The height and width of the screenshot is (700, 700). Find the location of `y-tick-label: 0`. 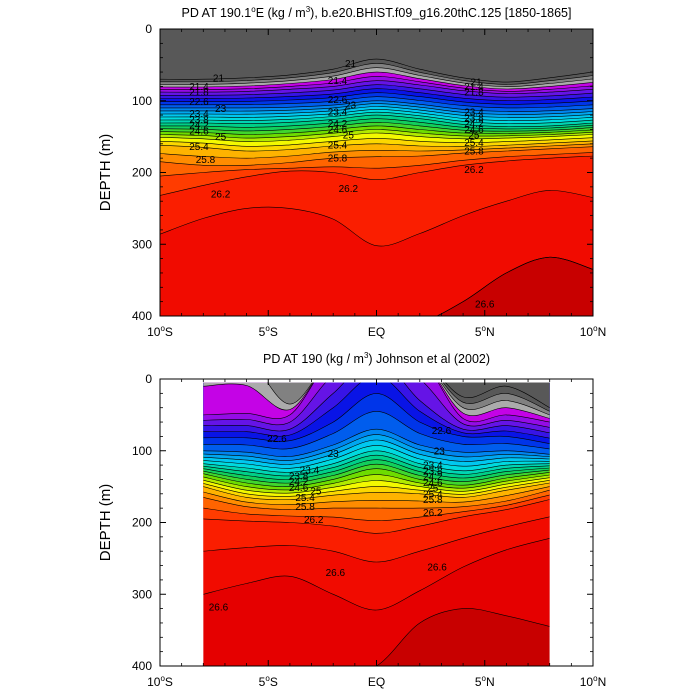

y-tick-label: 0 is located at coordinates (148, 379).